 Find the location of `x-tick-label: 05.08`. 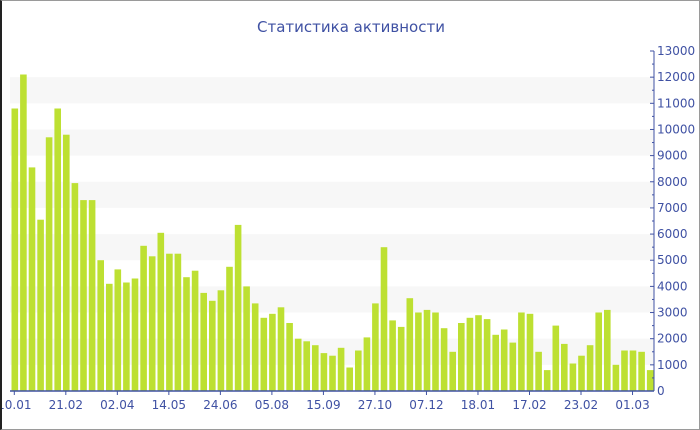

x-tick-label: 05.08 is located at coordinates (272, 405).